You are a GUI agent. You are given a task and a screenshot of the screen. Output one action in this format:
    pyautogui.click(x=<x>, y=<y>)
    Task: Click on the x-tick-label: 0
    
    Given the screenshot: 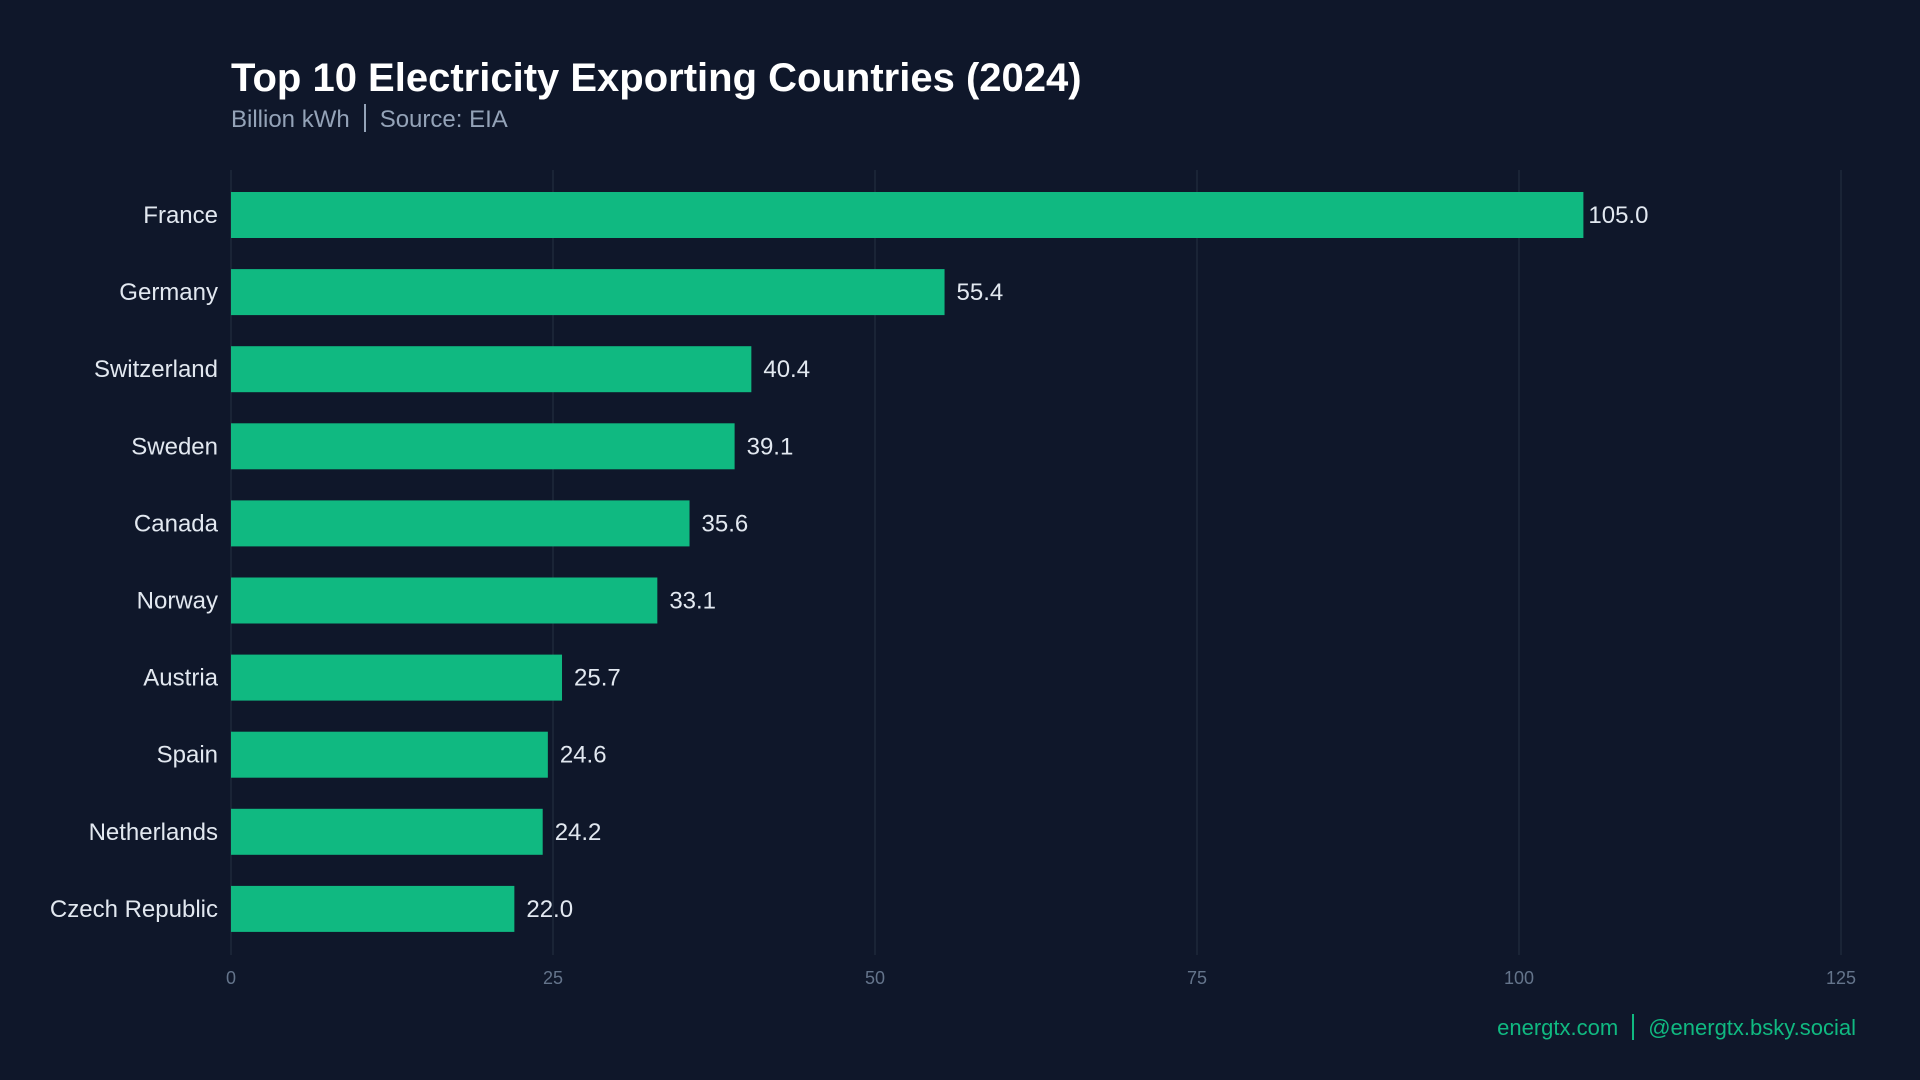 What is the action you would take?
    pyautogui.click(x=231, y=978)
    